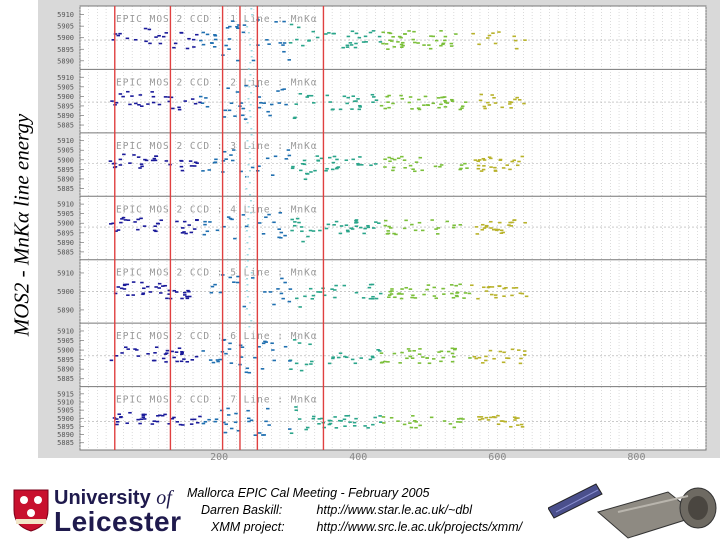 Image resolution: width=720 pixels, height=540 pixels. I want to click on y-tick-label: 5910, so click(65, 273).